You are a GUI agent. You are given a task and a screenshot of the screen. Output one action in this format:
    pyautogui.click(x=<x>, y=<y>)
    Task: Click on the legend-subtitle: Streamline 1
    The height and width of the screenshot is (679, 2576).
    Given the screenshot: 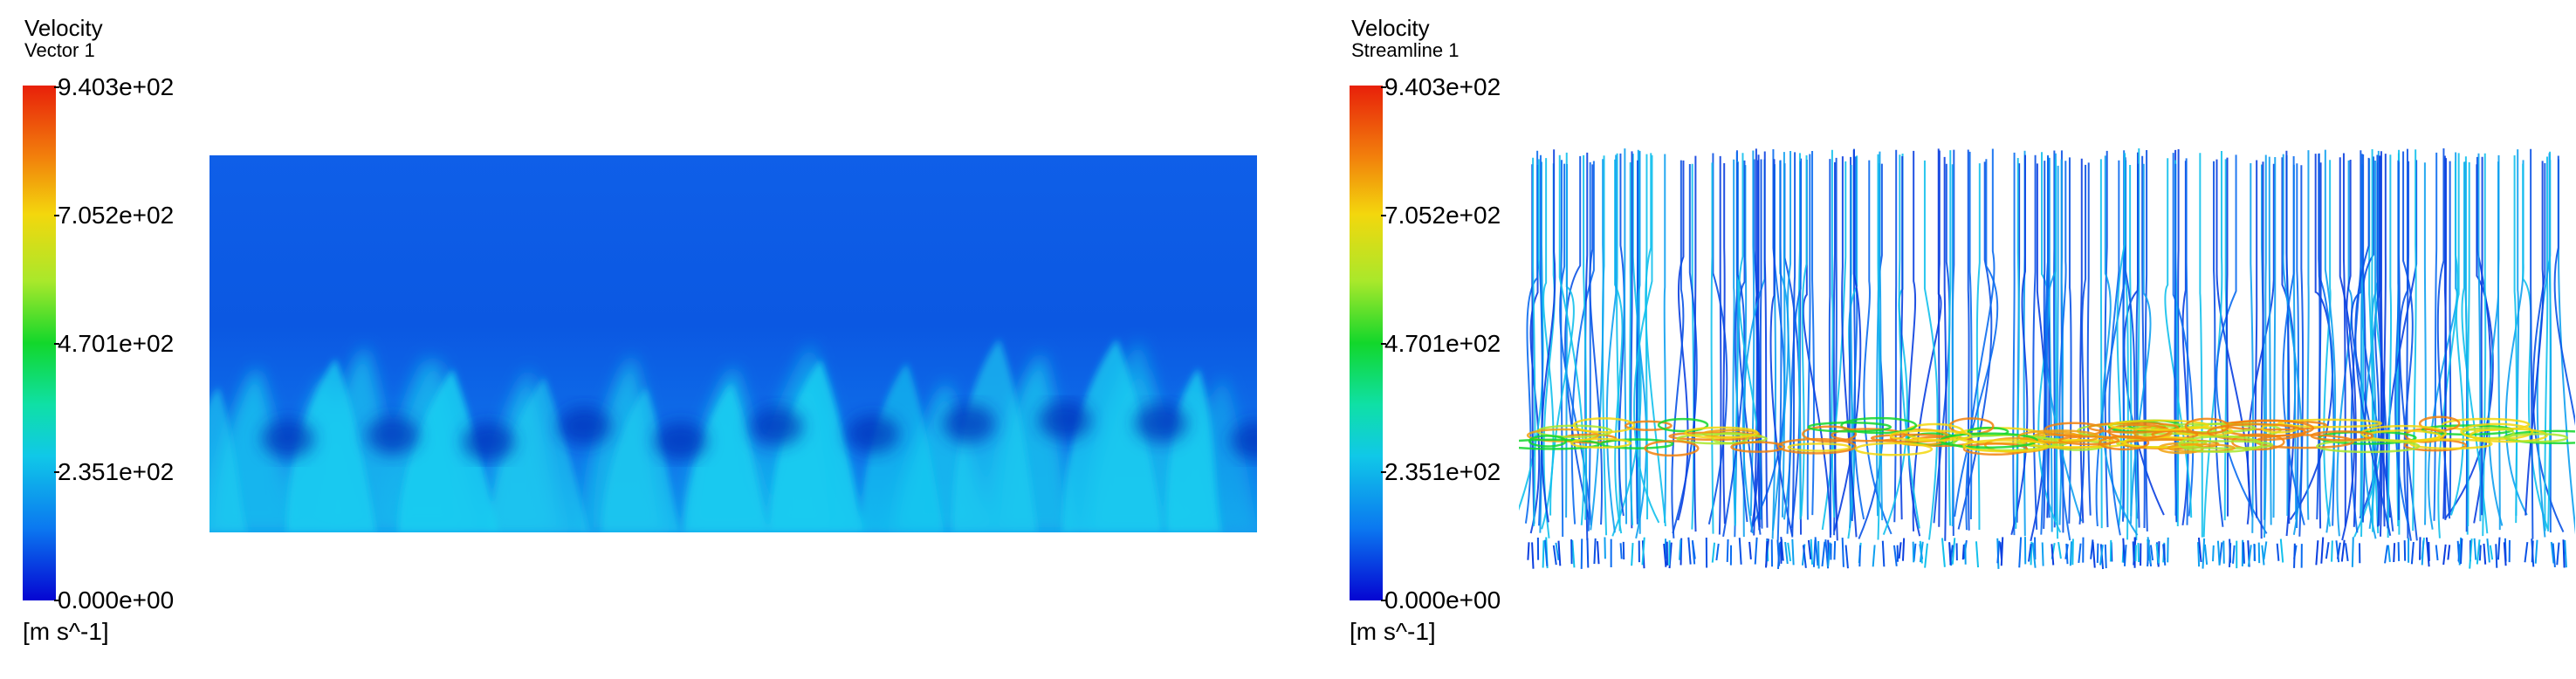 What is the action you would take?
    pyautogui.click(x=1406, y=50)
    